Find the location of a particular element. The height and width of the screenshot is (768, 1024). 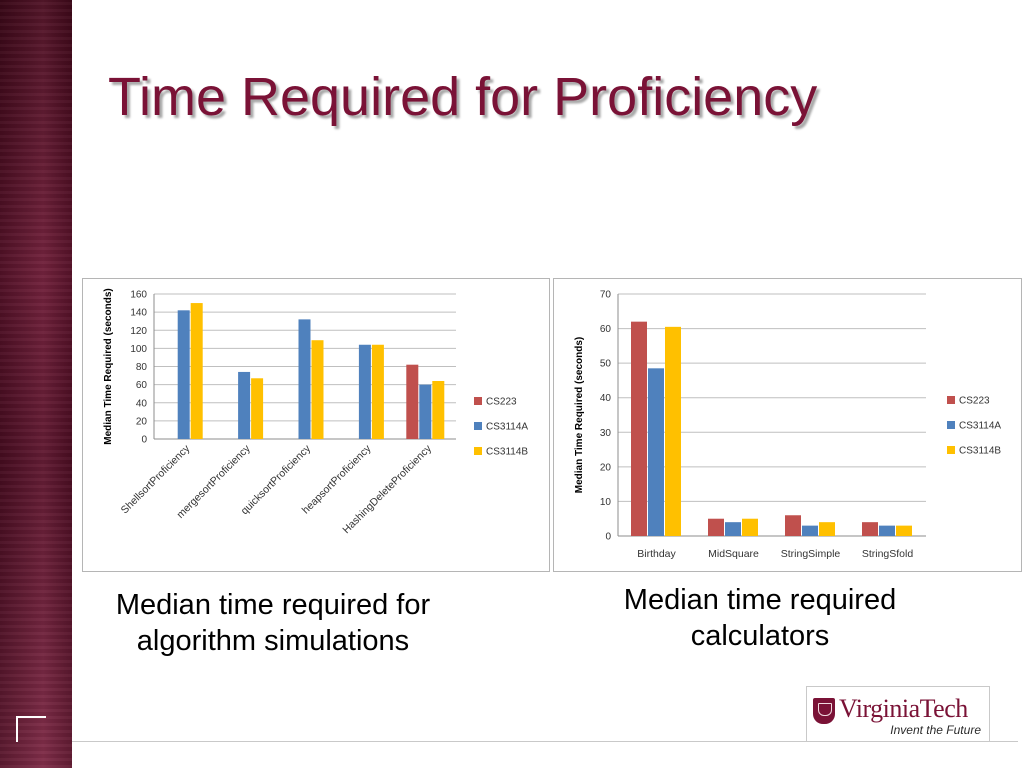

virginia-tech-logo: VirginiaTech Invent the Future is located at coordinates (898, 714).